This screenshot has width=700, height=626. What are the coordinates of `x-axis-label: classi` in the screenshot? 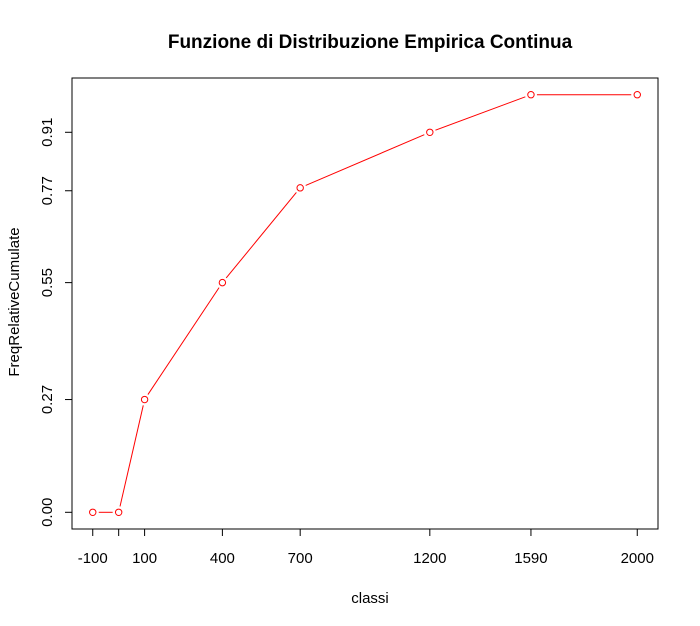 It's located at (370, 598).